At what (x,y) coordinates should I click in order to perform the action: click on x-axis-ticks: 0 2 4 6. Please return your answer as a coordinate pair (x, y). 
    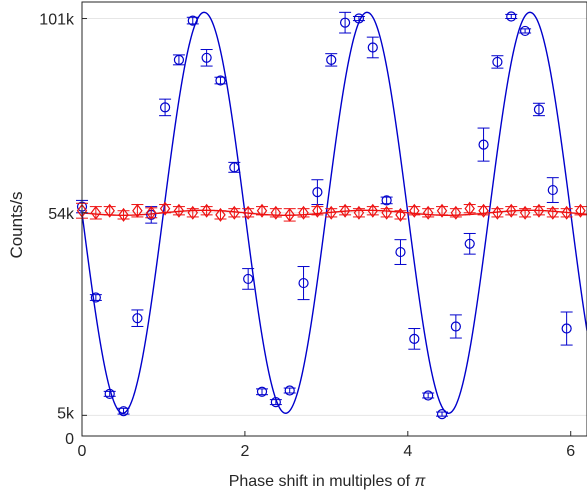
    Looking at the image, I should click on (326, 445).